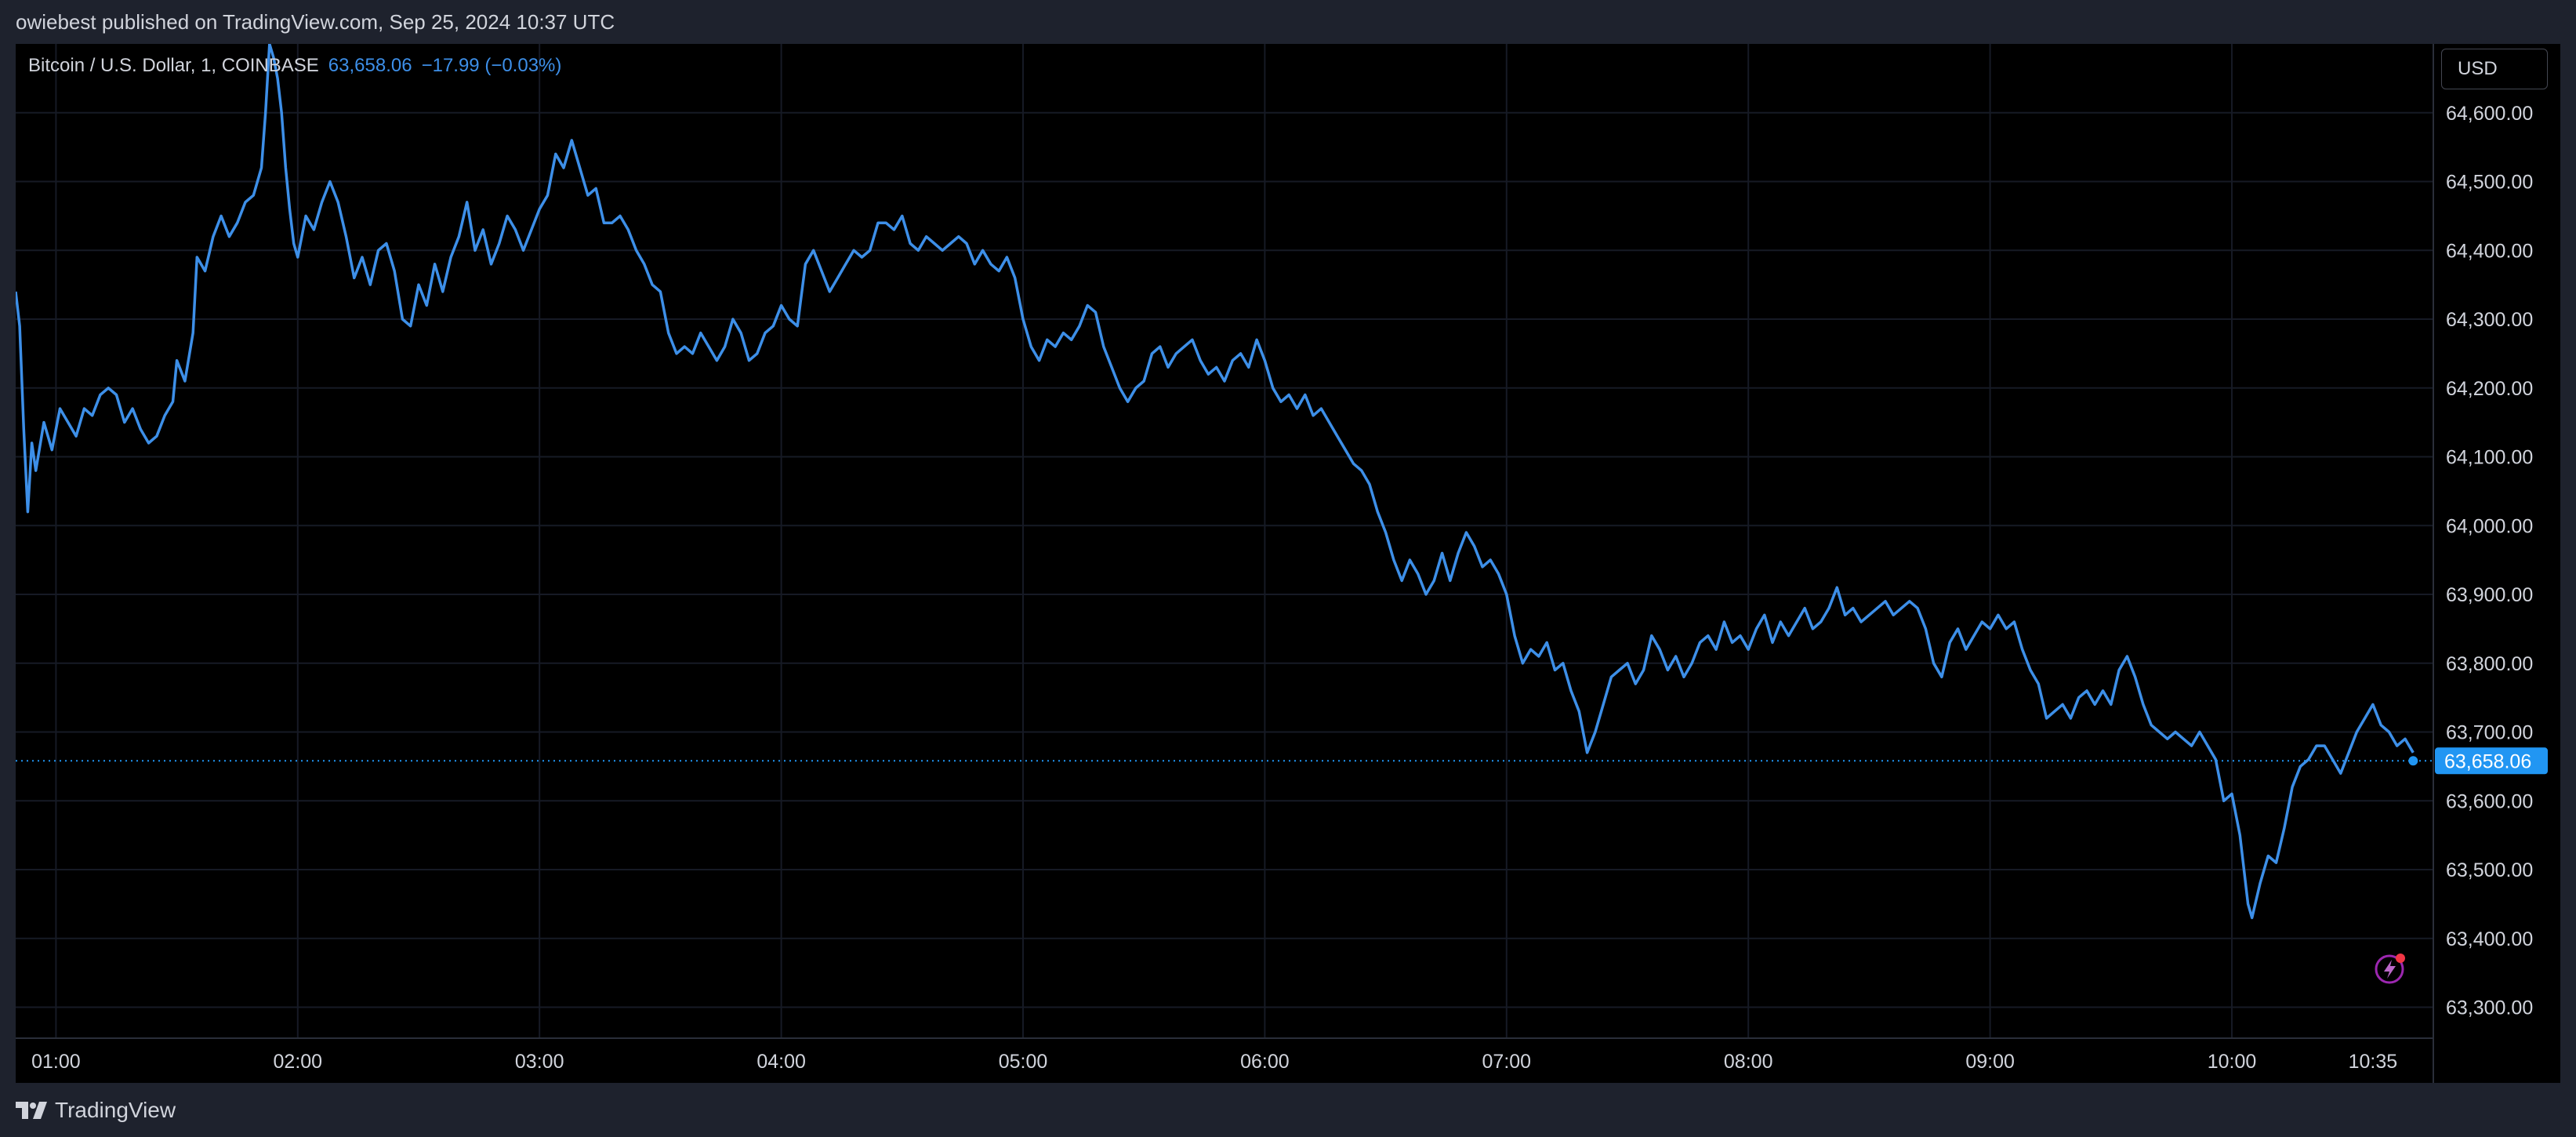  I want to click on last-price-marker: 63,658.06, so click(1282, 761).